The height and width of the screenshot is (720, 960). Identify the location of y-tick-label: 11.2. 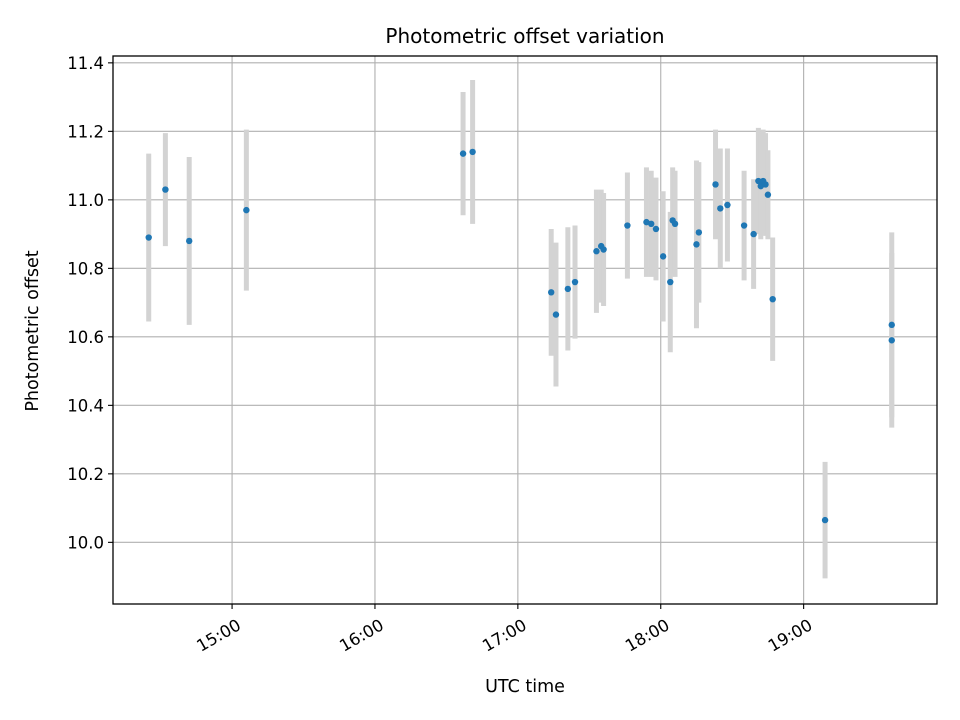
(85, 131).